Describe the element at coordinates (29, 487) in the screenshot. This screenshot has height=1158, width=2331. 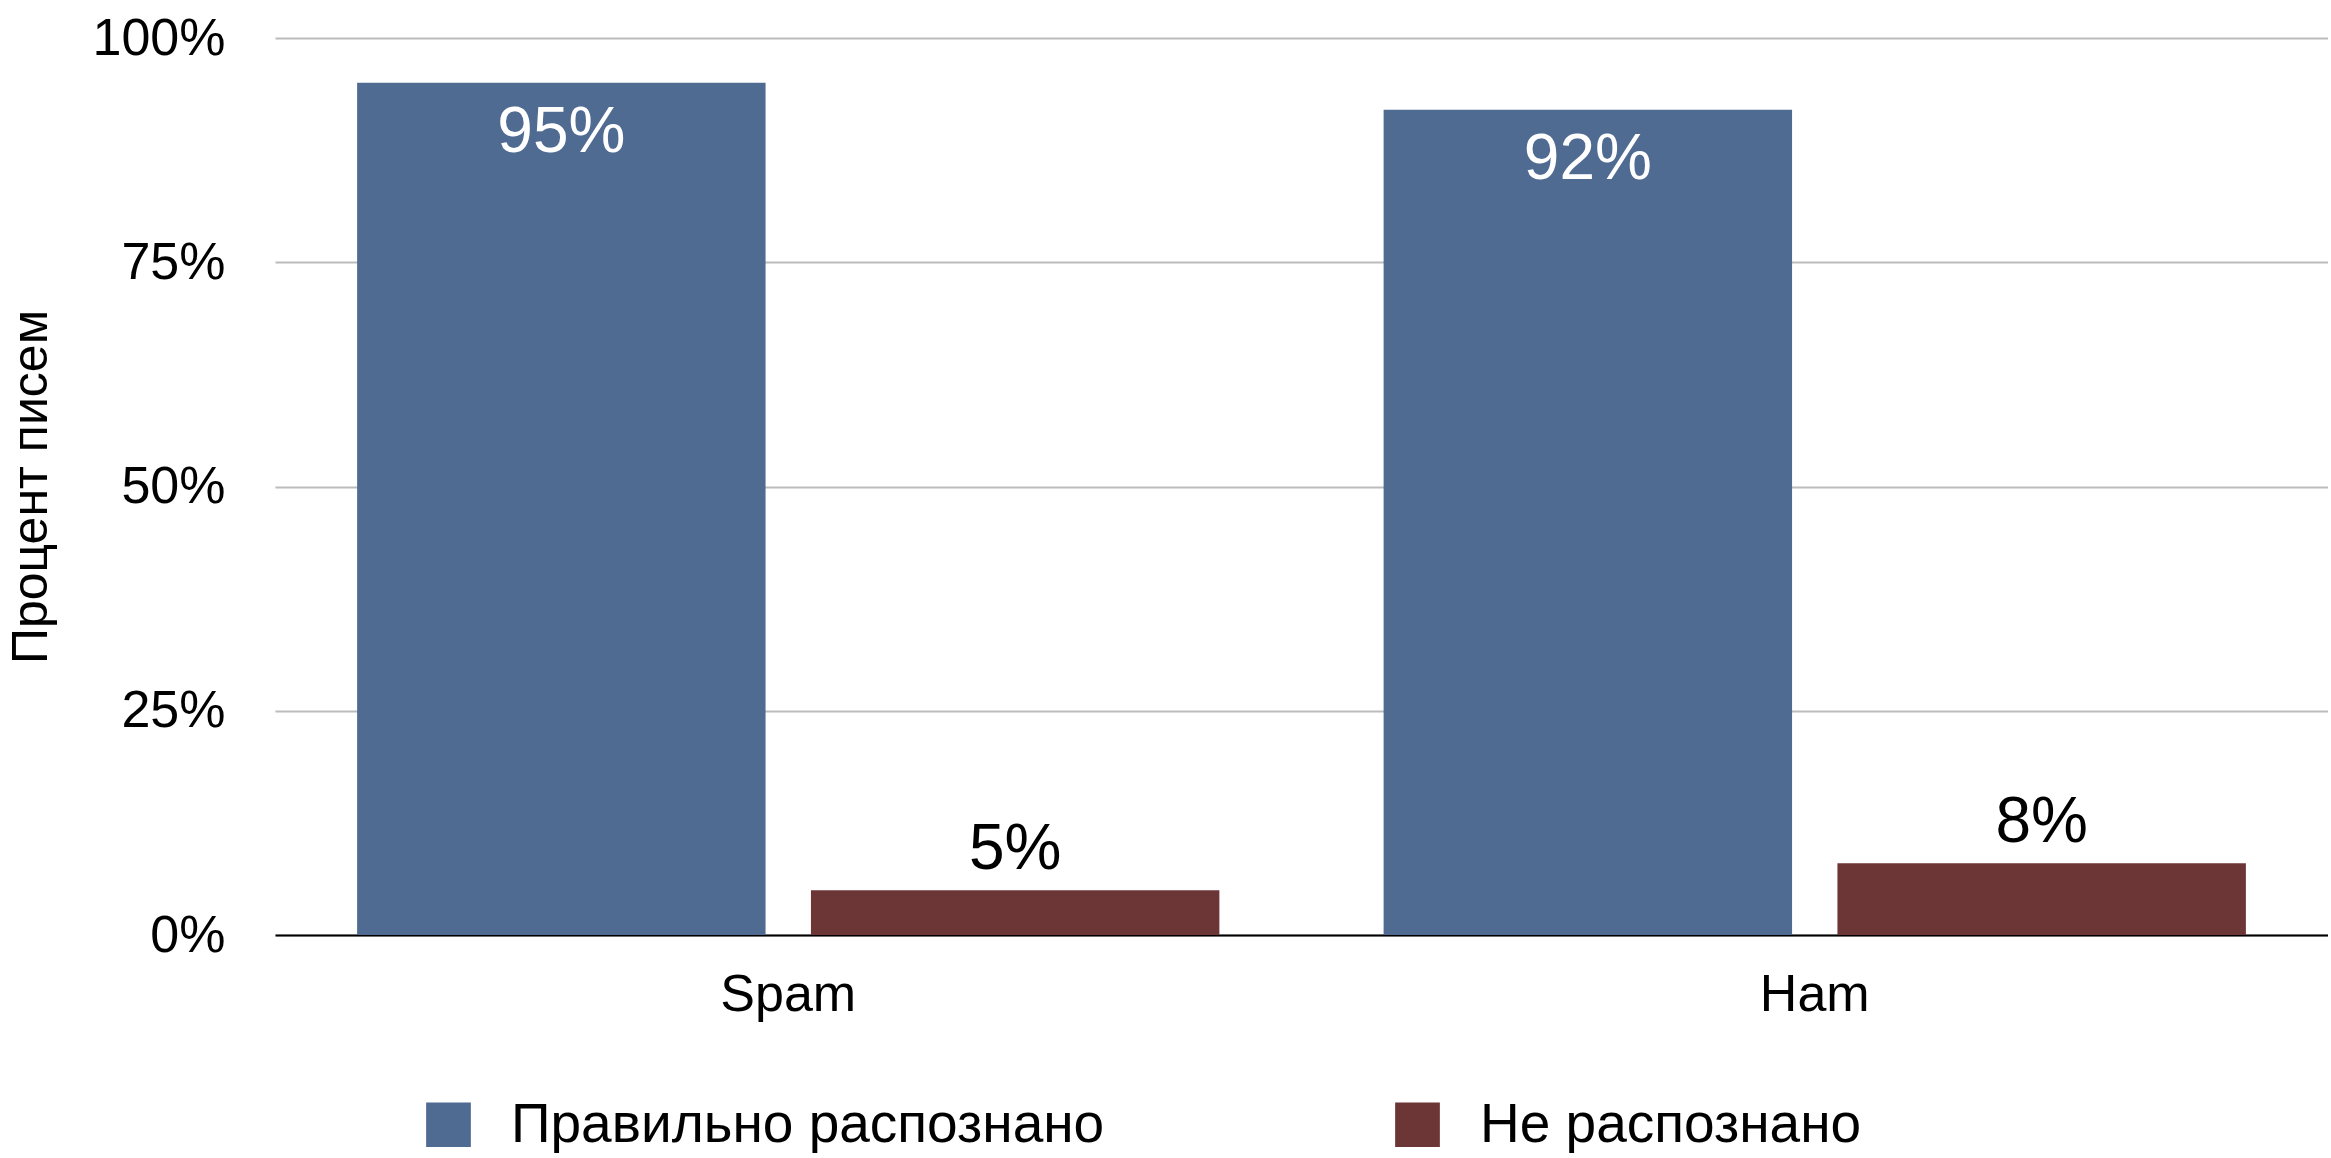
I see `y-axis-title: Процент писем` at that location.